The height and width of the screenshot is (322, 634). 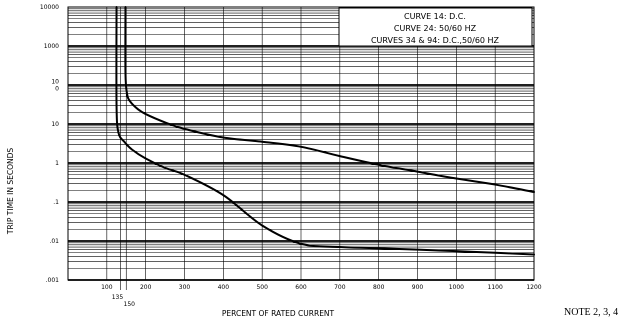 What do you see at coordinates (340, 287) in the screenshot?
I see `x-tick-700: 700` at bounding box center [340, 287].